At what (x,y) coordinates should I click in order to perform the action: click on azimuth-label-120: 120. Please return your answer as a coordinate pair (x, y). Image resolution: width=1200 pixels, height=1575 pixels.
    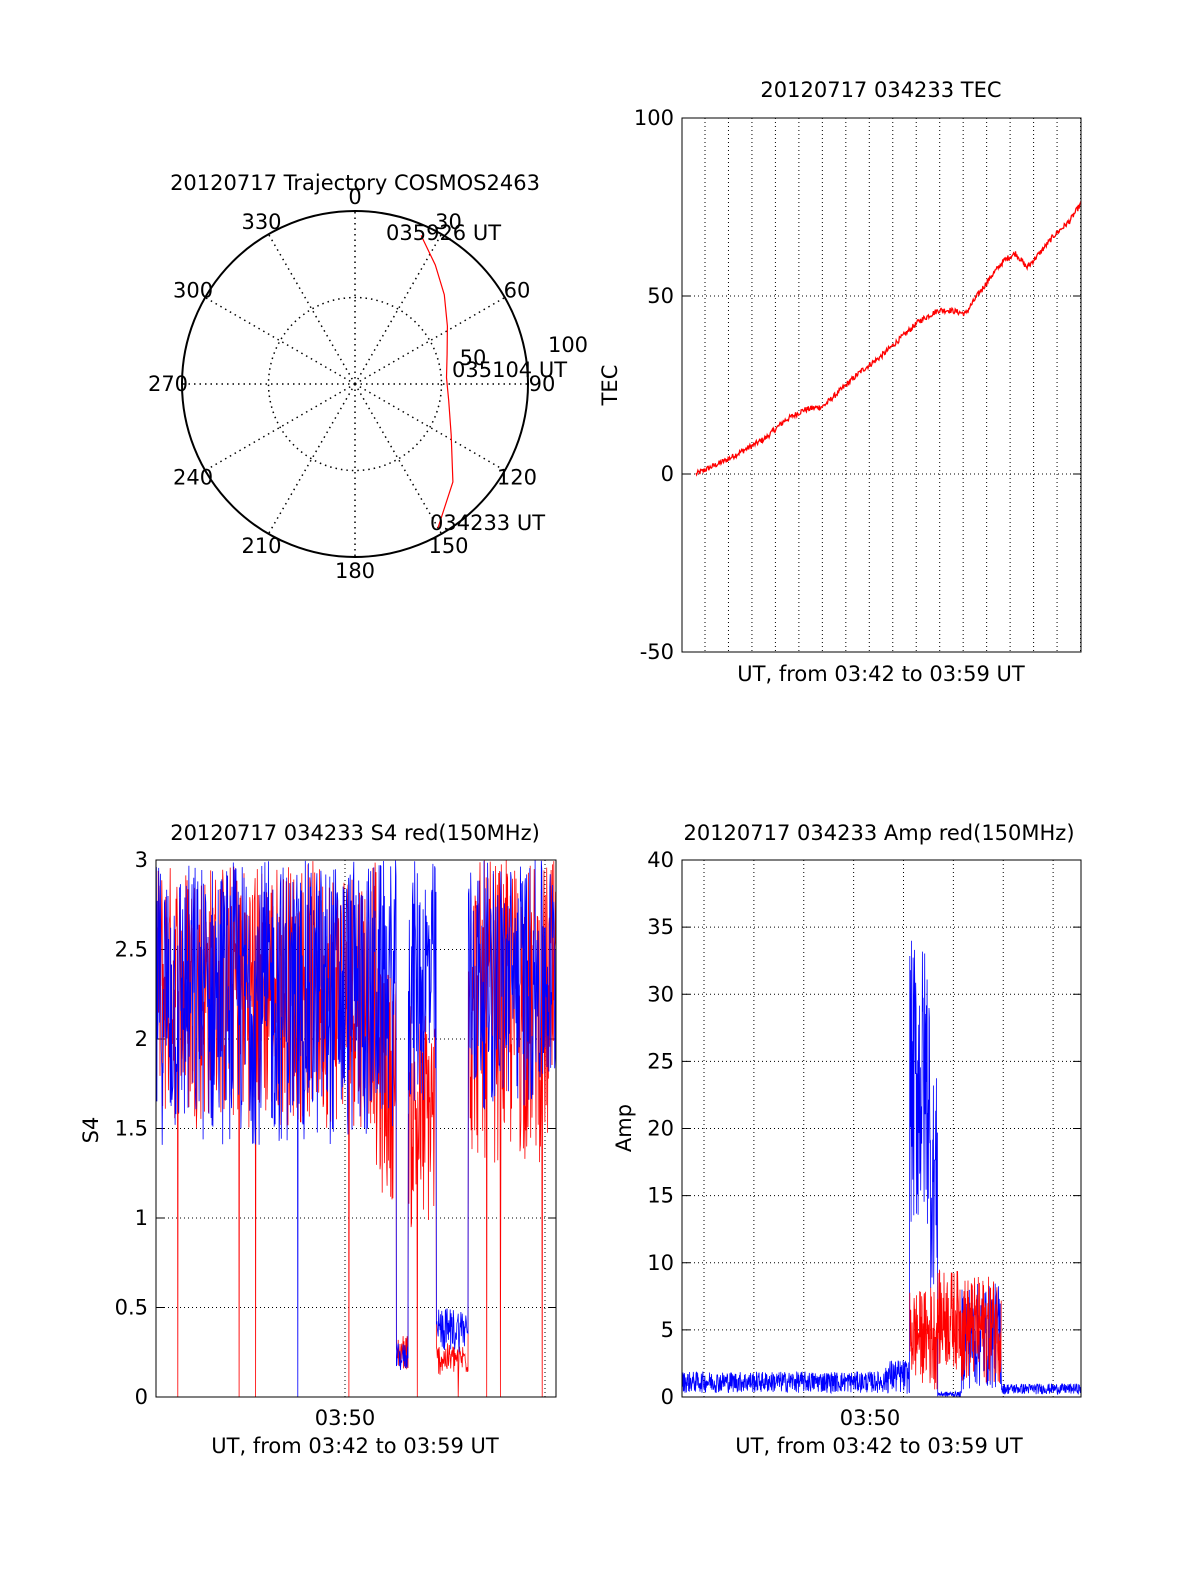
    Looking at the image, I should click on (517, 478).